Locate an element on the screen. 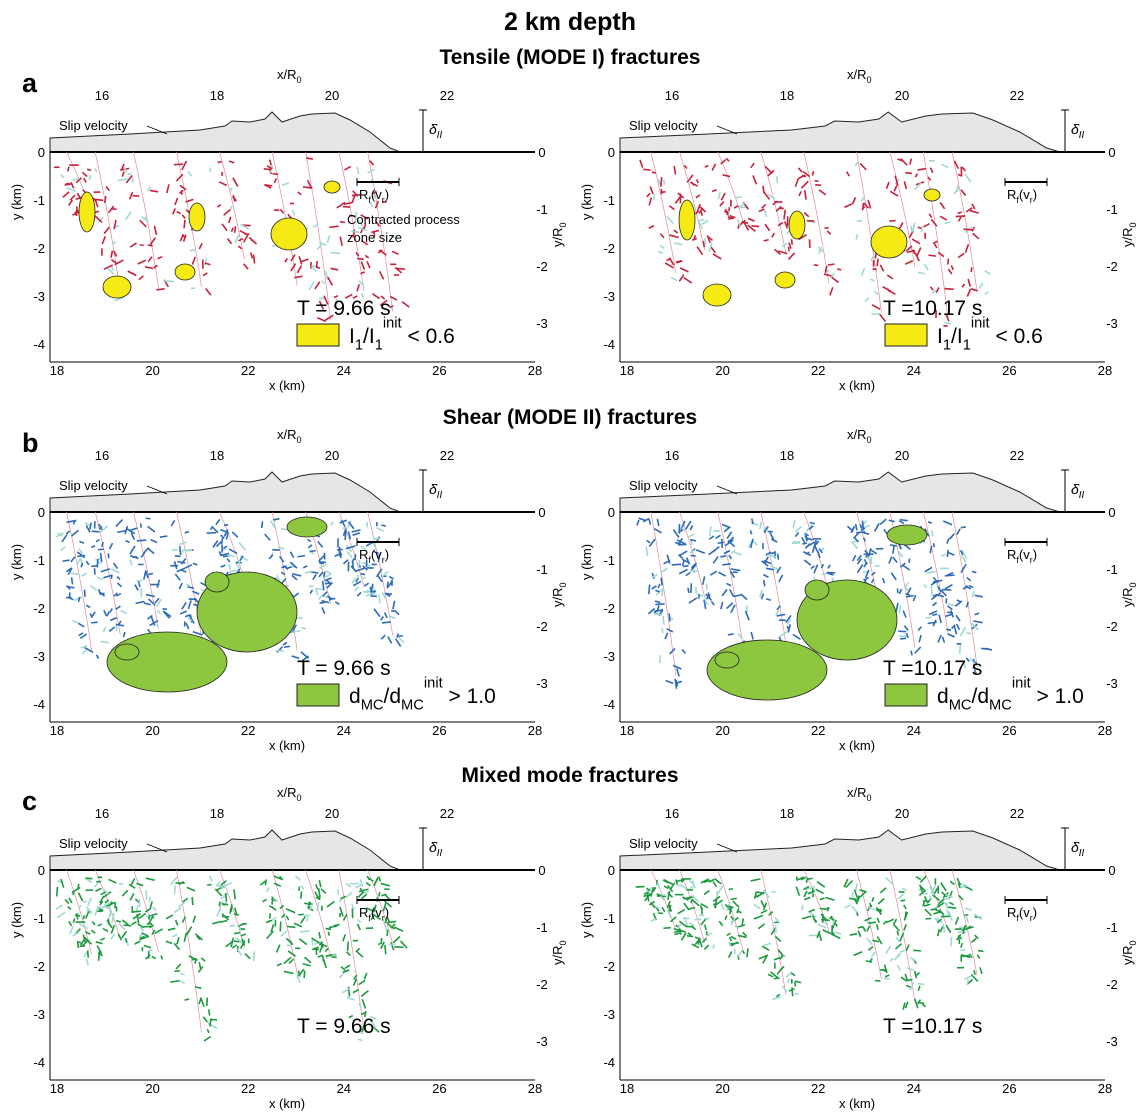  y-tick-label: -1 is located at coordinates (609, 918).